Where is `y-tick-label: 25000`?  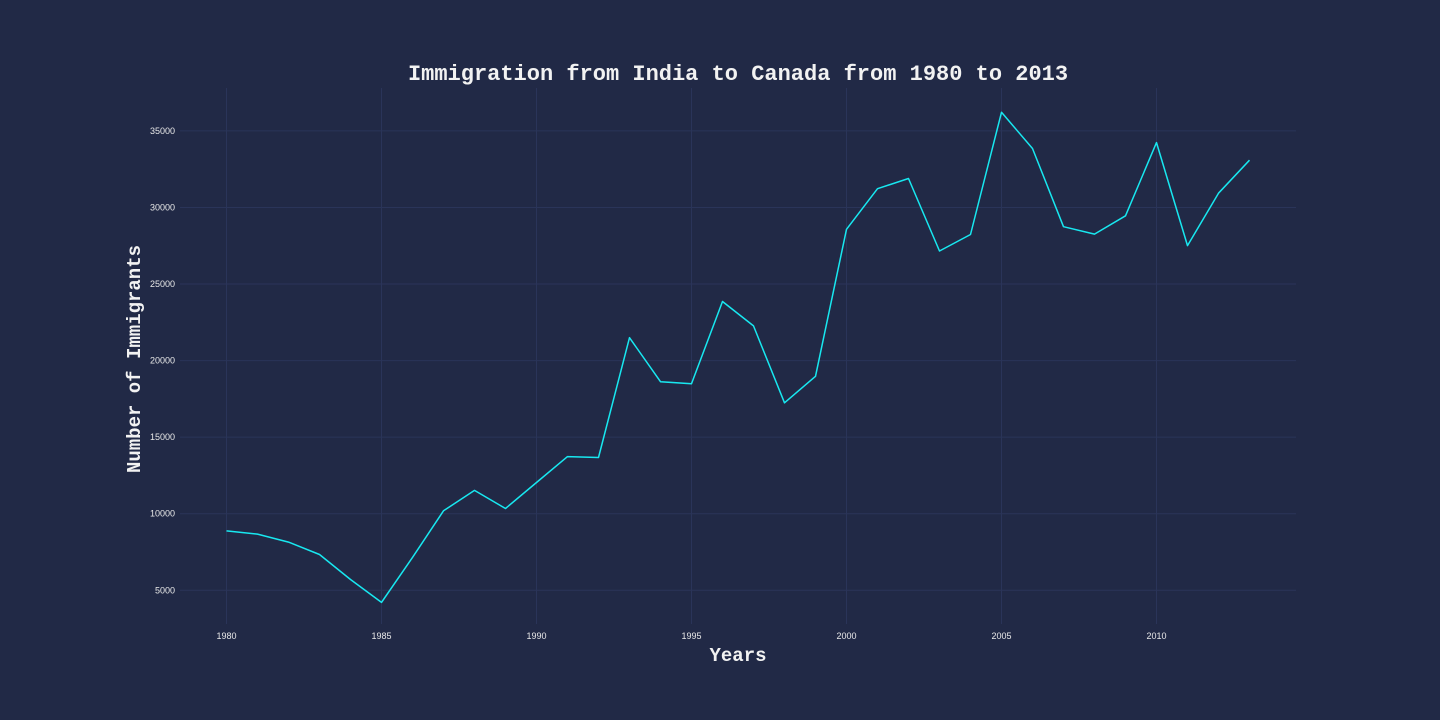 y-tick-label: 25000 is located at coordinates (162, 284).